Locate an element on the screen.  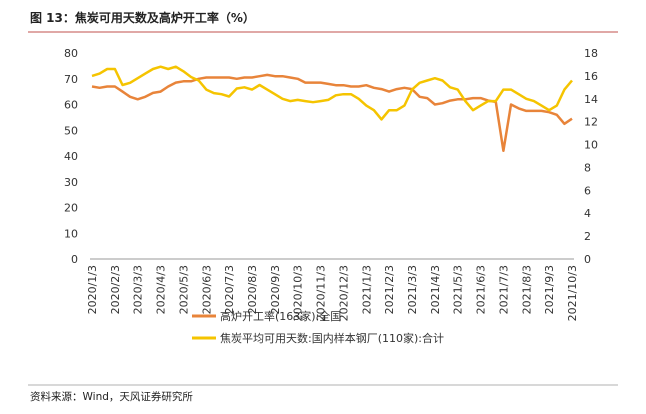
y2-tick-label: 18 is located at coordinates (591, 53).